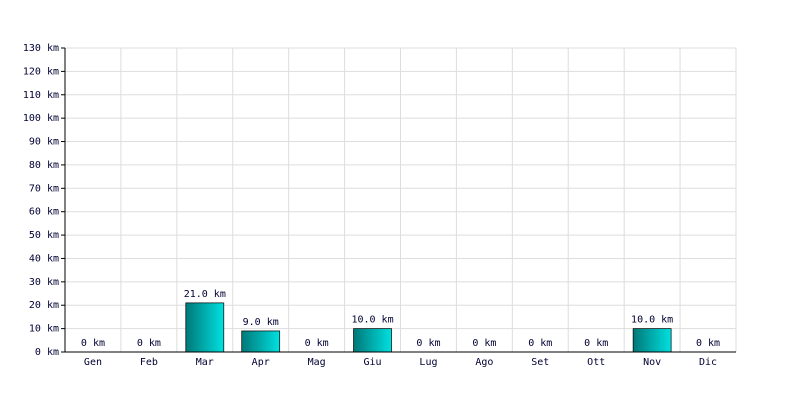  What do you see at coordinates (41, 71) in the screenshot?
I see `y-tick-label: 120 km` at bounding box center [41, 71].